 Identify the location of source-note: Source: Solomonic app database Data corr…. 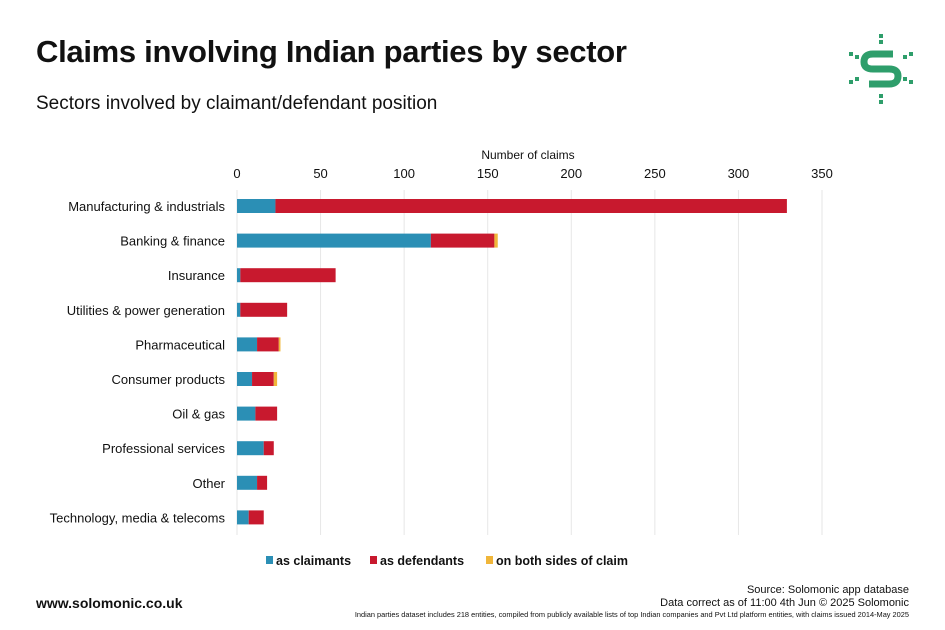
(632, 602).